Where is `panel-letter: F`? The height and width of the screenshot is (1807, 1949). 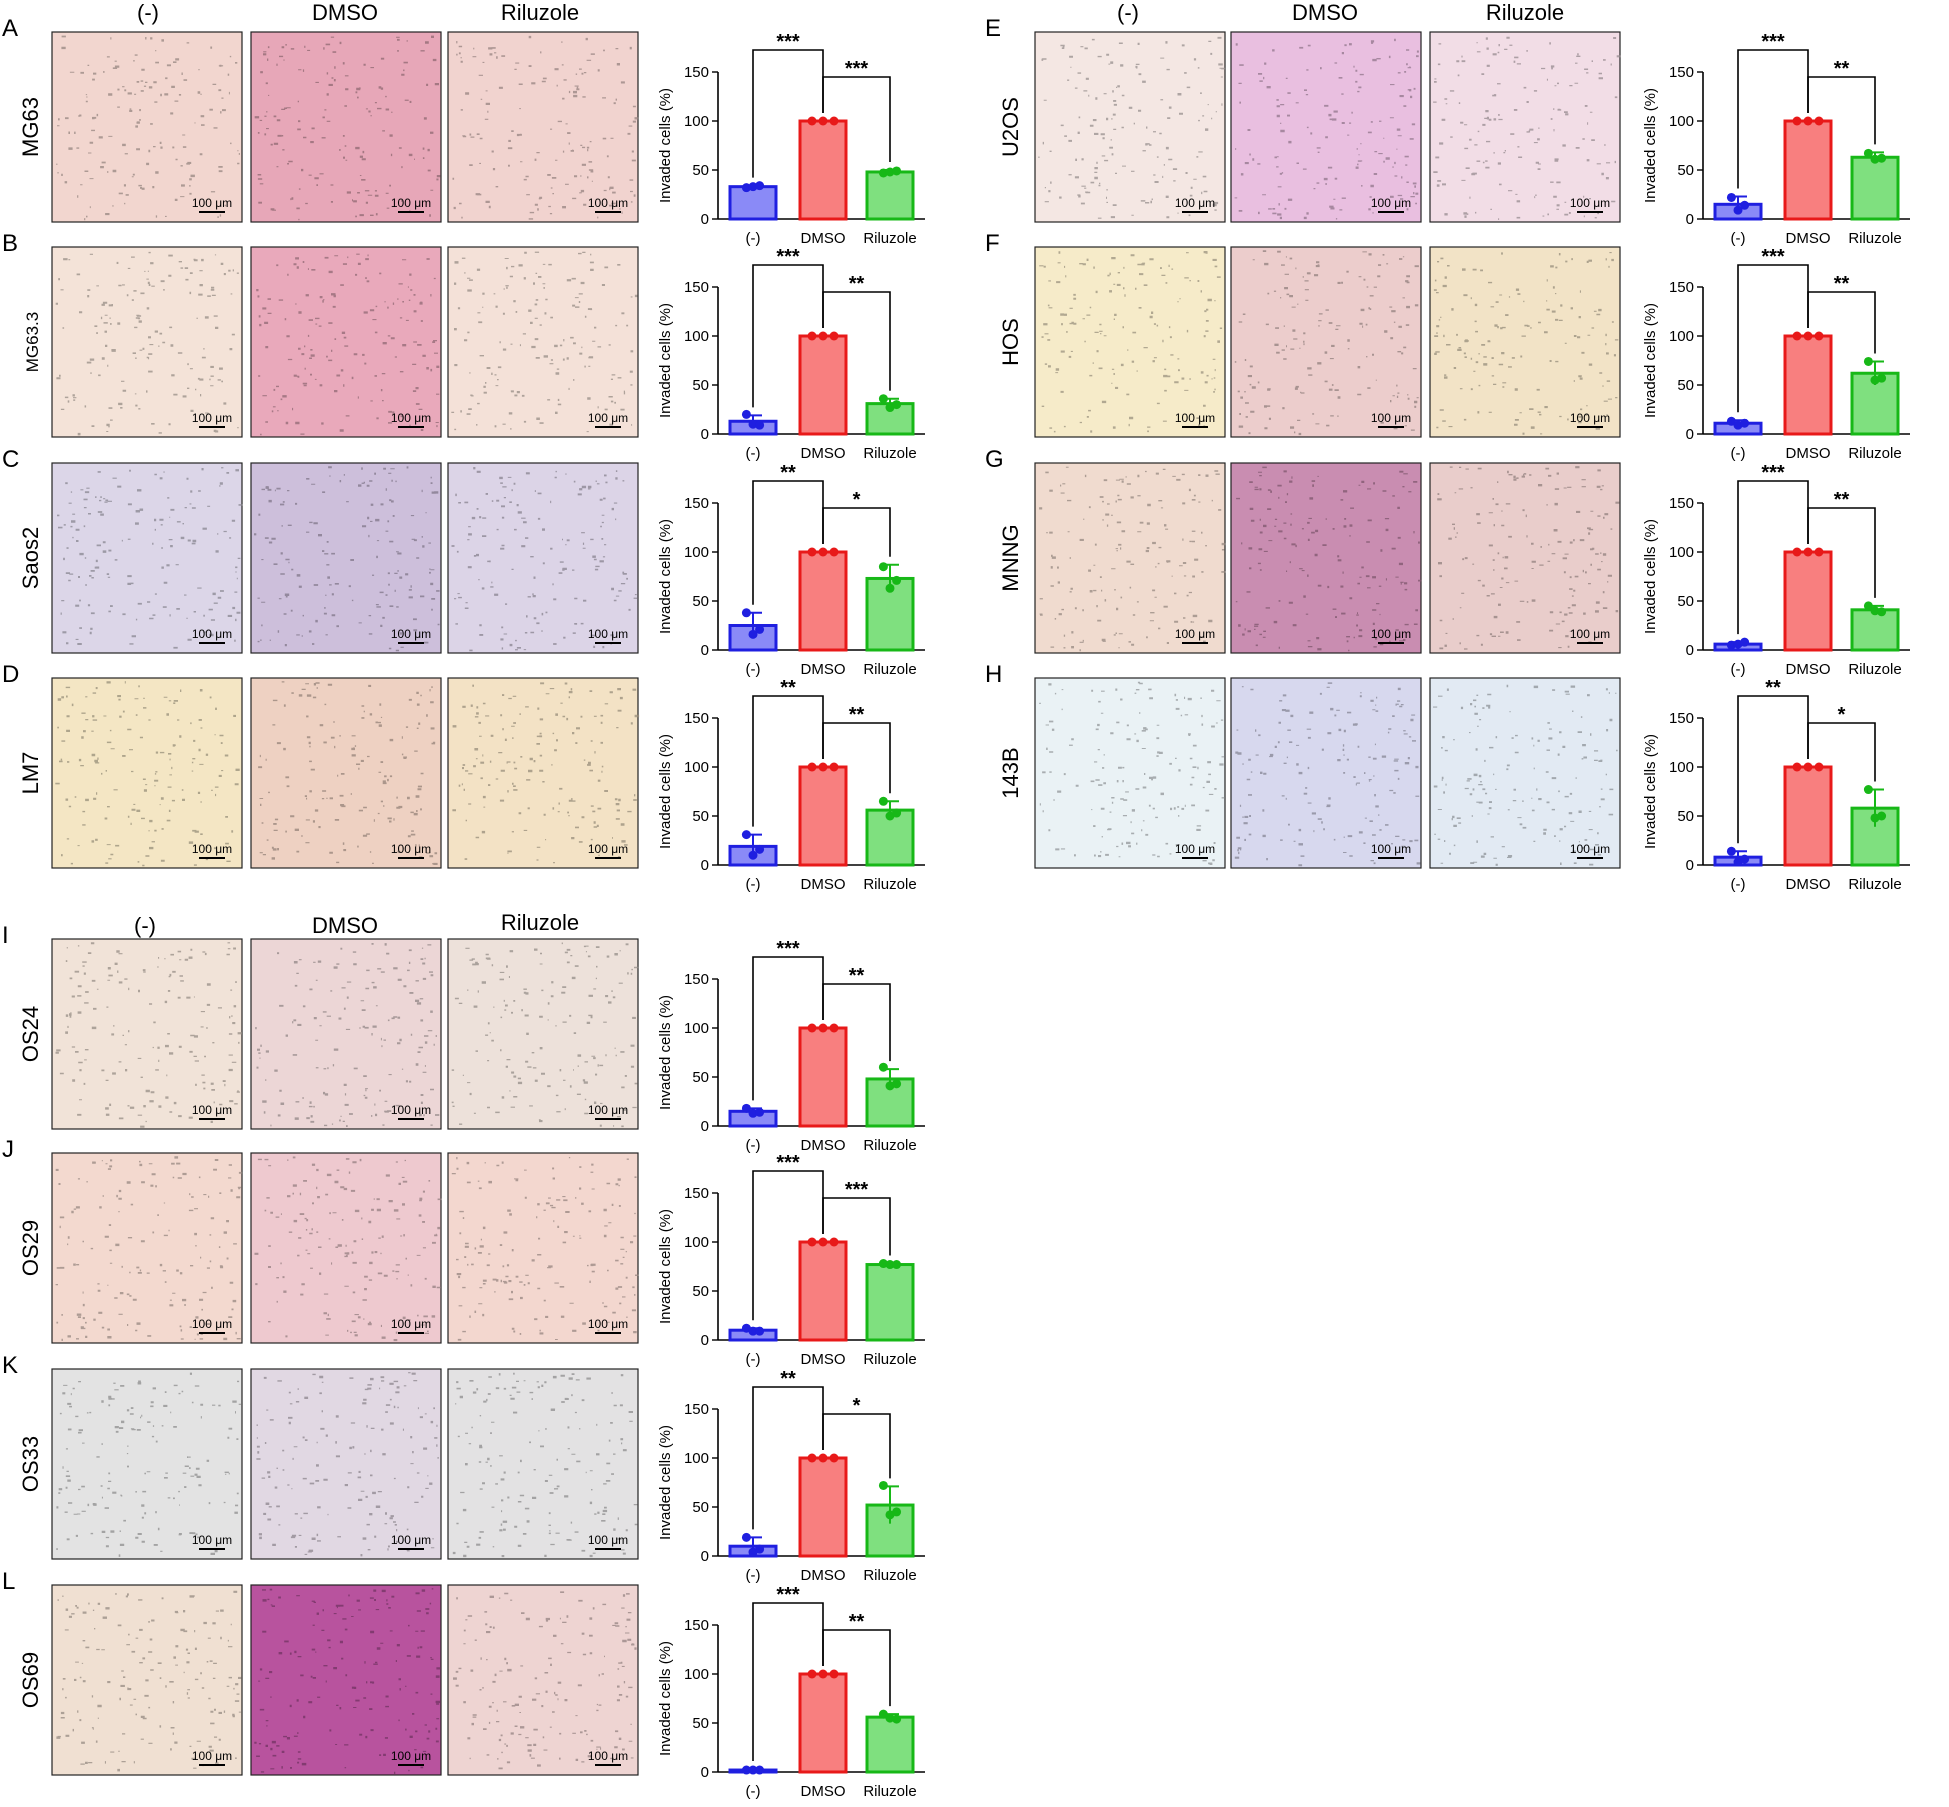
panel-letter: F is located at coordinates (992, 243).